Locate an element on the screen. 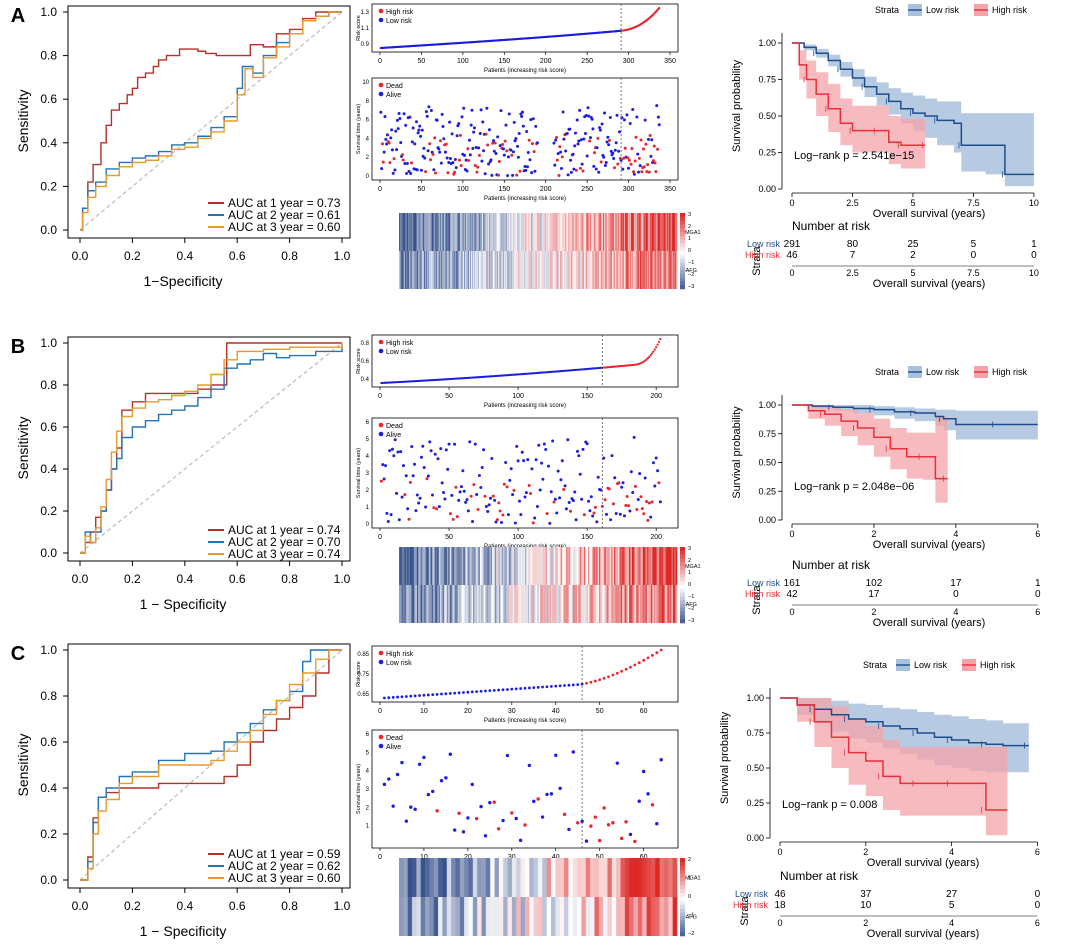  scatter-frame is located at coordinates (525, 129).